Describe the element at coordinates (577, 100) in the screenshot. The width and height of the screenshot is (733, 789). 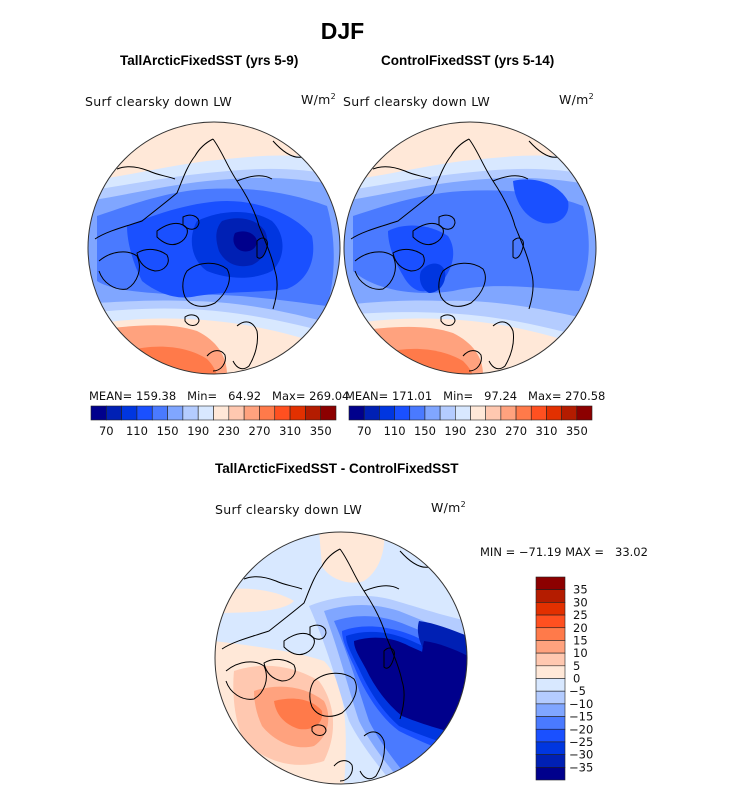
I see `units-label-right: W/m2` at that location.